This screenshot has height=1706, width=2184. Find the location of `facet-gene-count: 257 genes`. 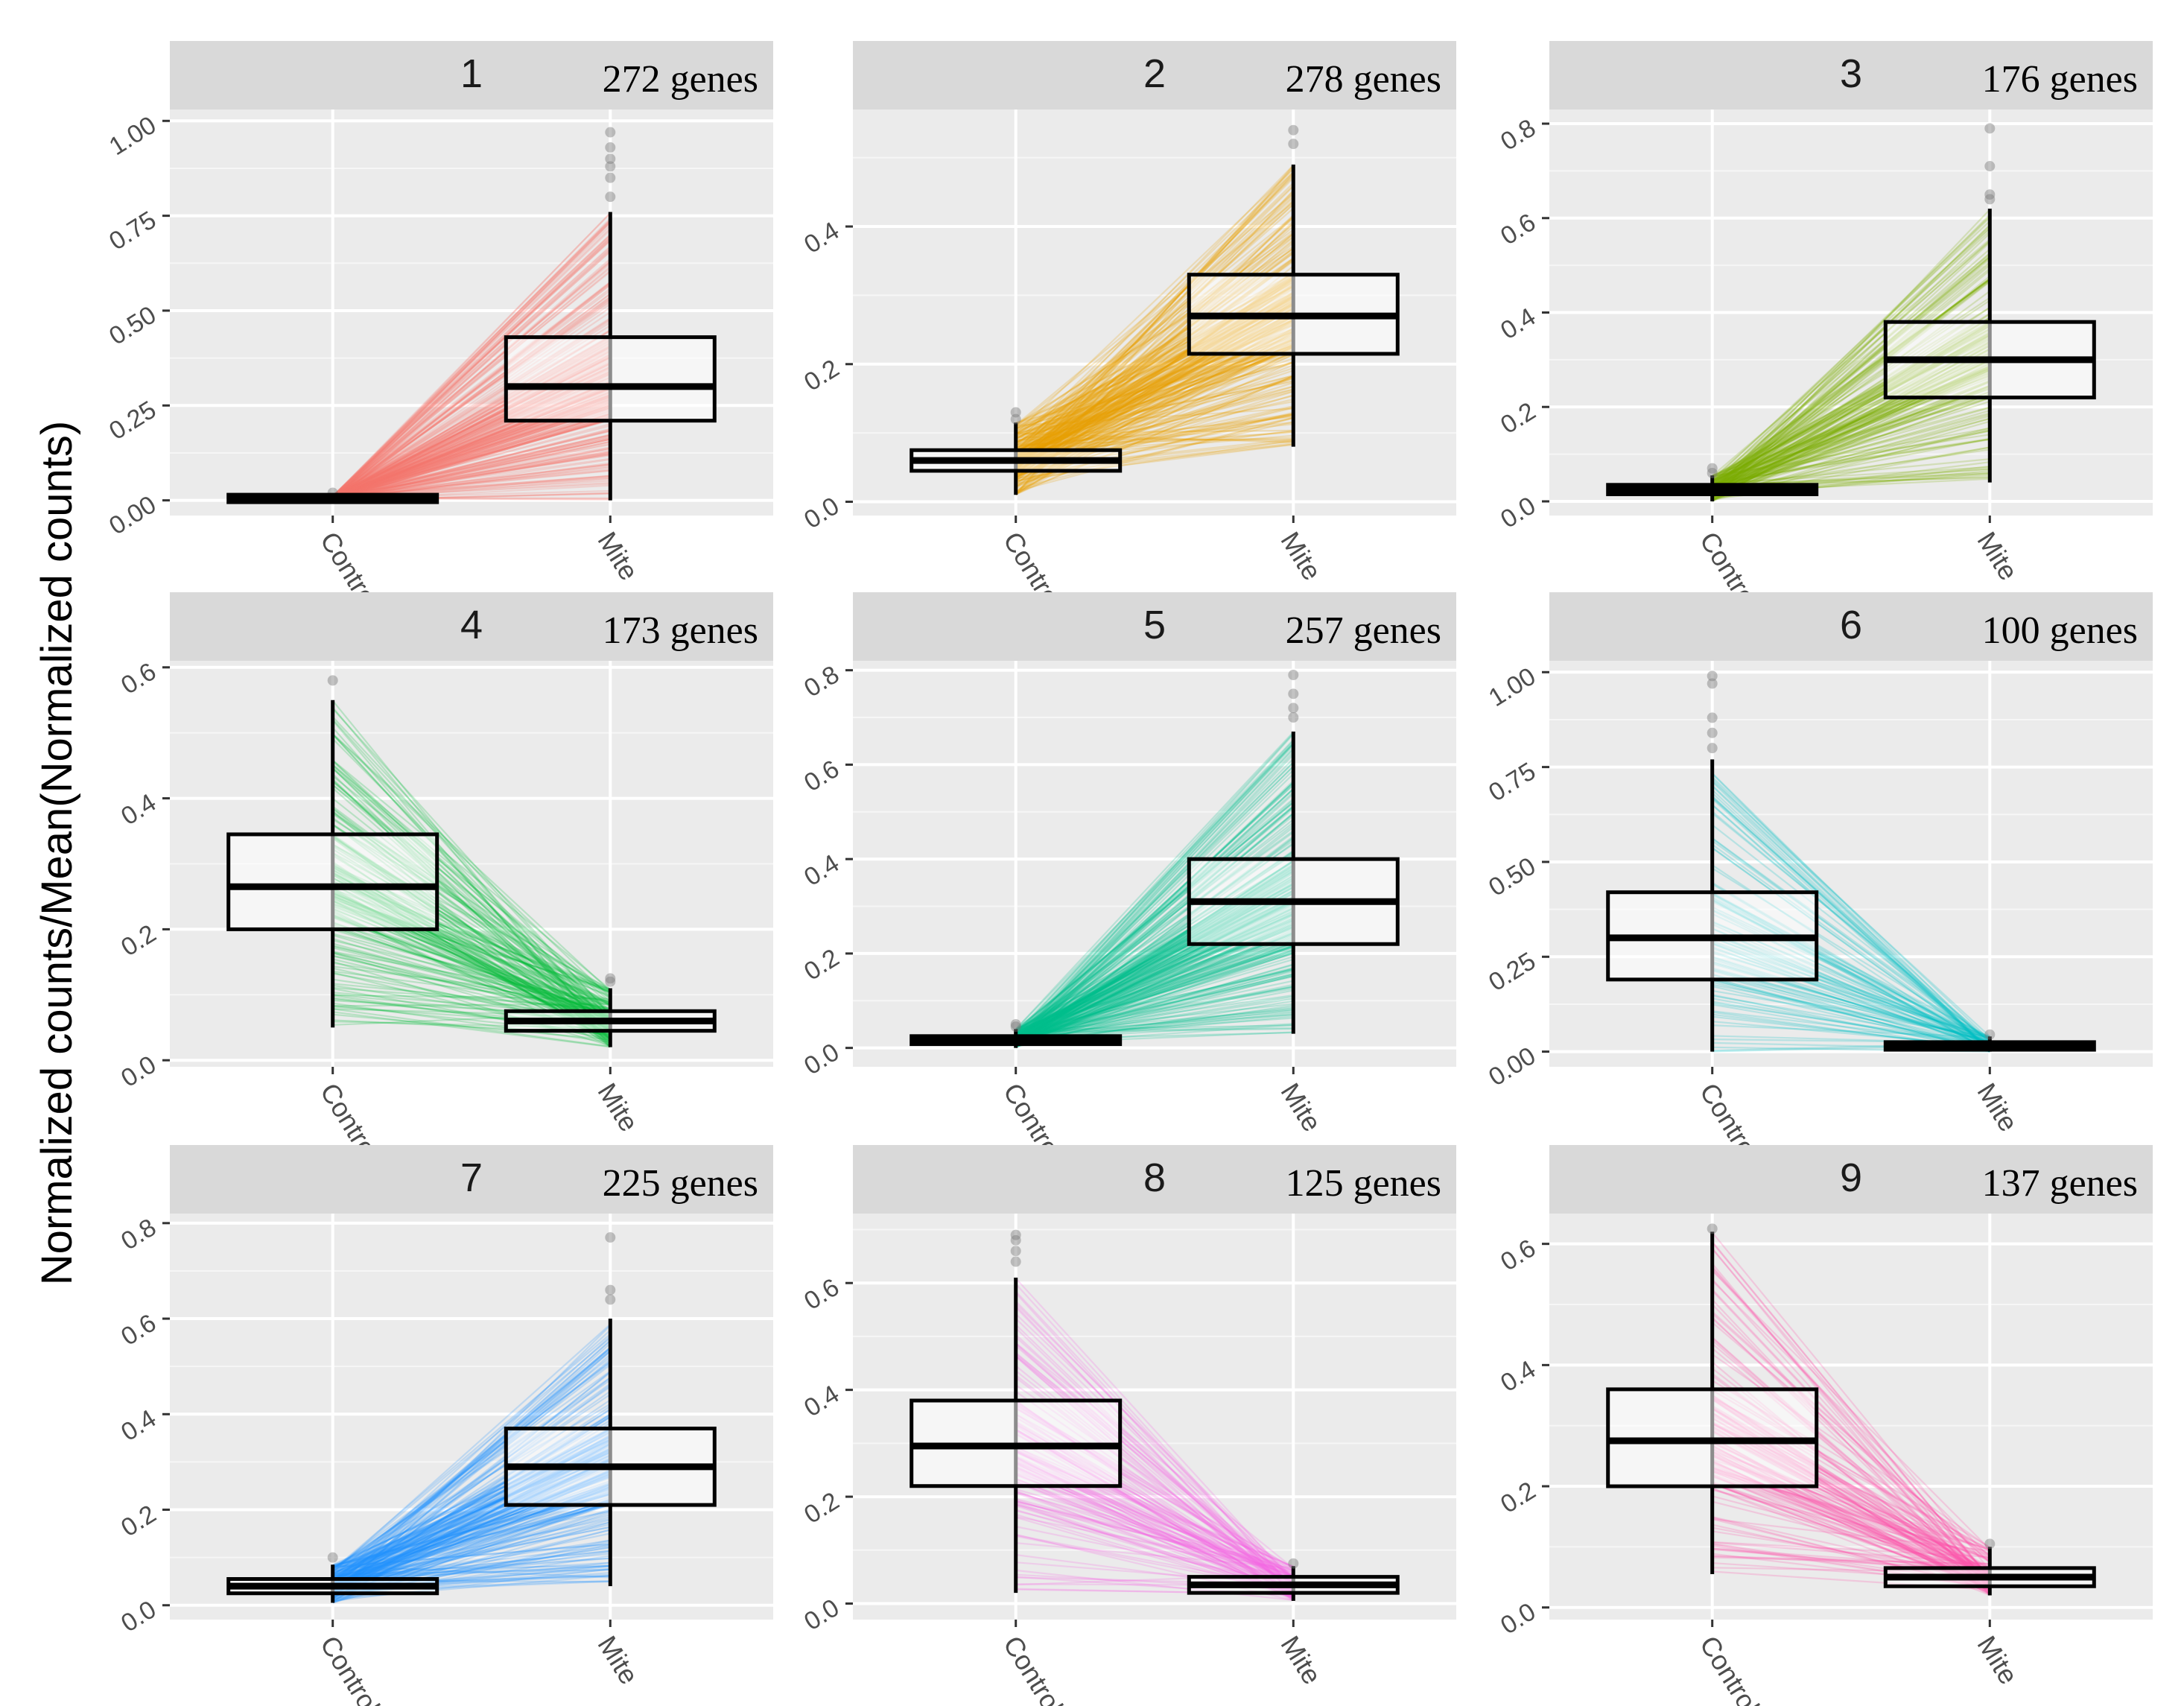

facet-gene-count: 257 genes is located at coordinates (1363, 630).